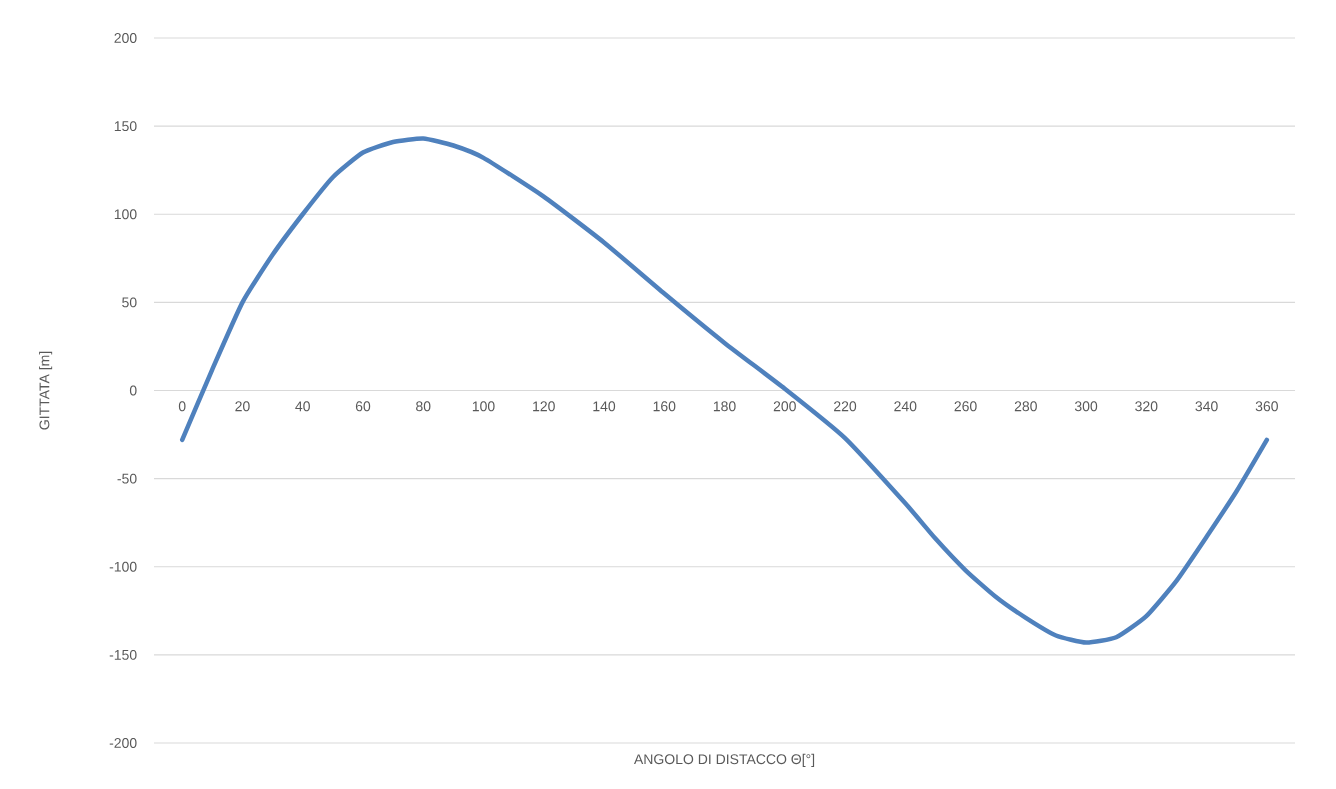  I want to click on y-axis-title: GITTATA [m], so click(46, 390).